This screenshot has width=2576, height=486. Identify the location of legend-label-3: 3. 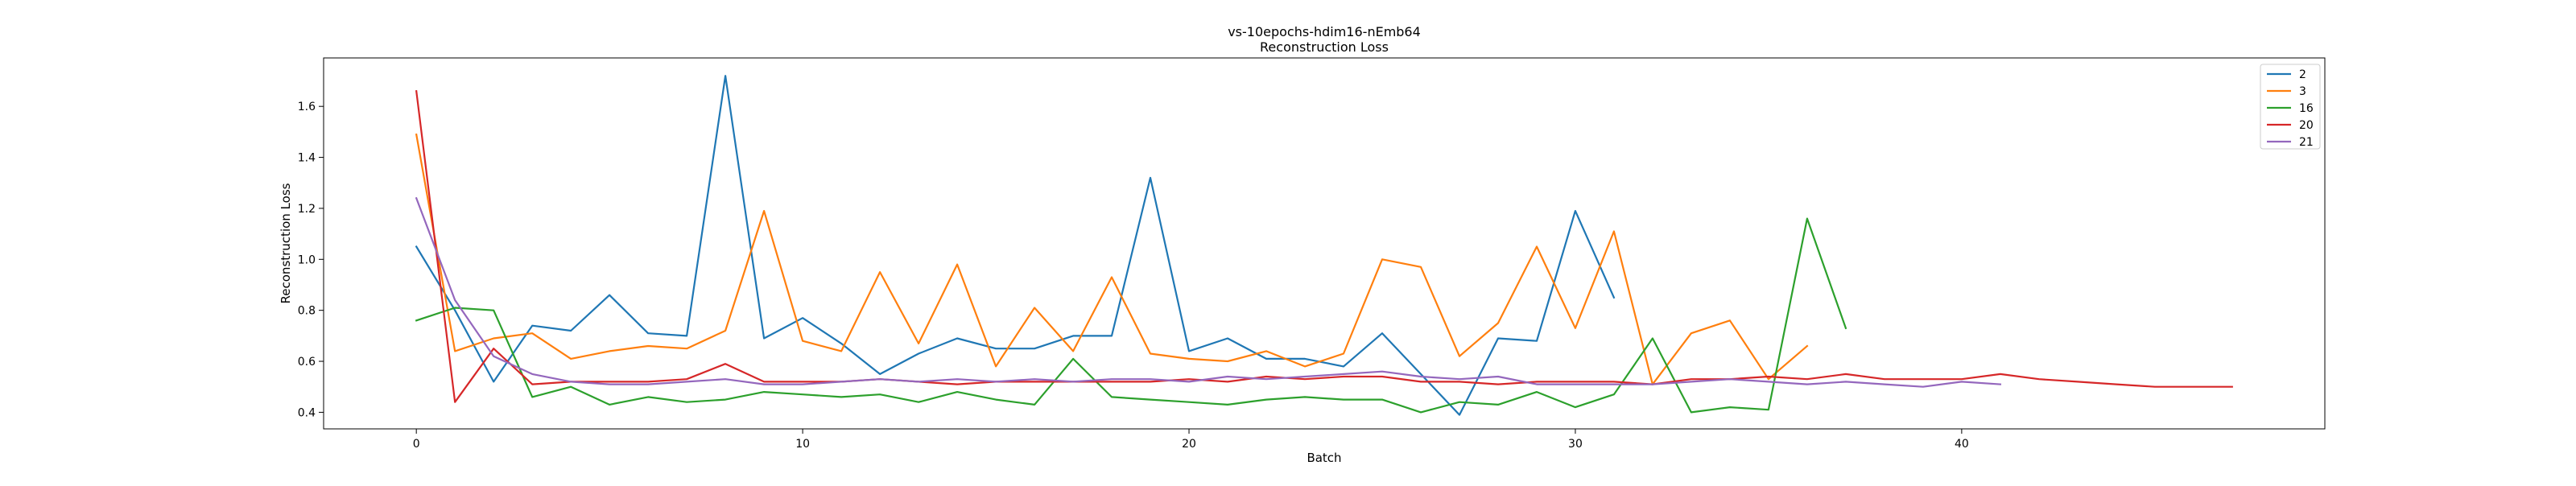
(2302, 91).